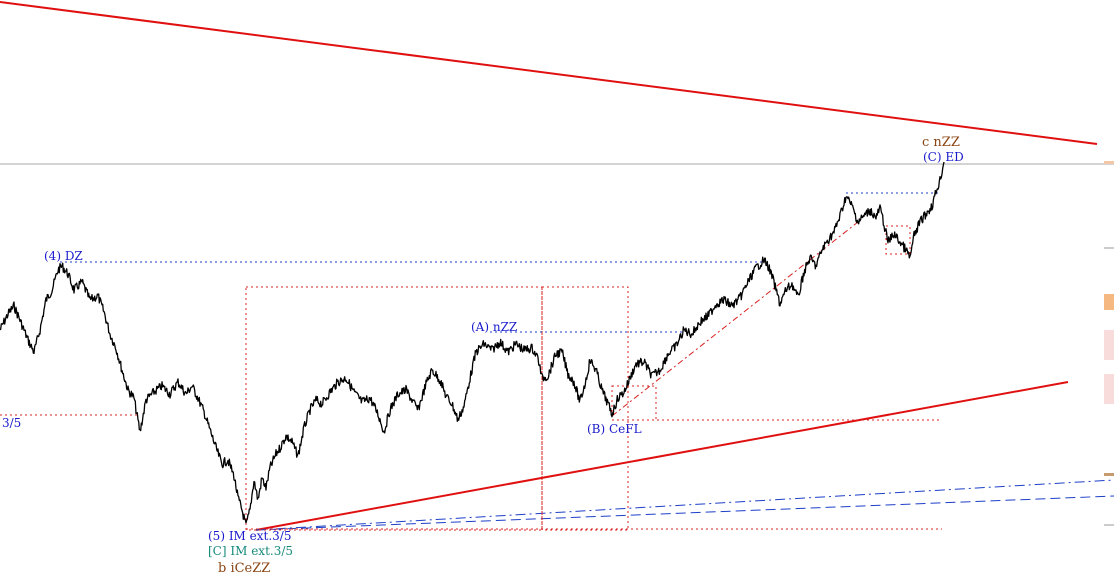 This screenshot has width=1114, height=585. I want to click on label-a-nzz: (A) nZZ, so click(494, 327).